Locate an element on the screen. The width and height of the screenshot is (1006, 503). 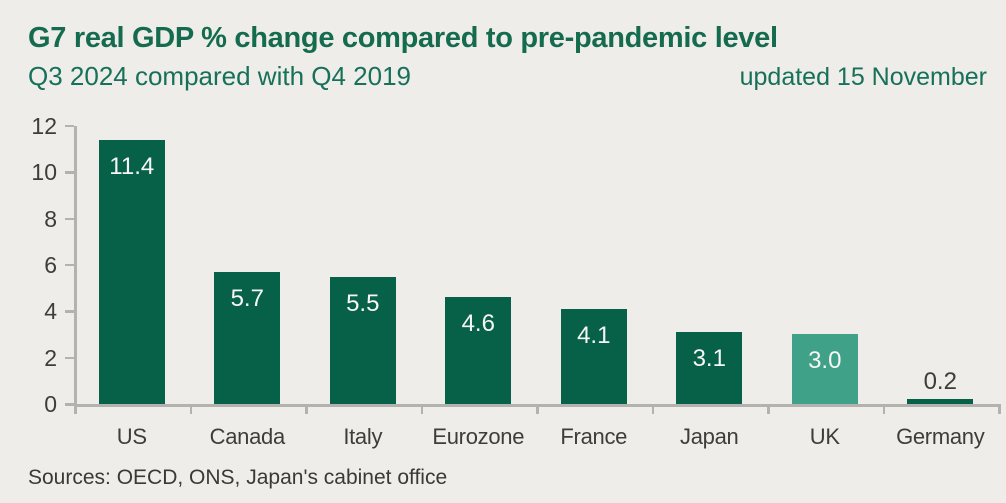
bar-japan is located at coordinates (709, 368).